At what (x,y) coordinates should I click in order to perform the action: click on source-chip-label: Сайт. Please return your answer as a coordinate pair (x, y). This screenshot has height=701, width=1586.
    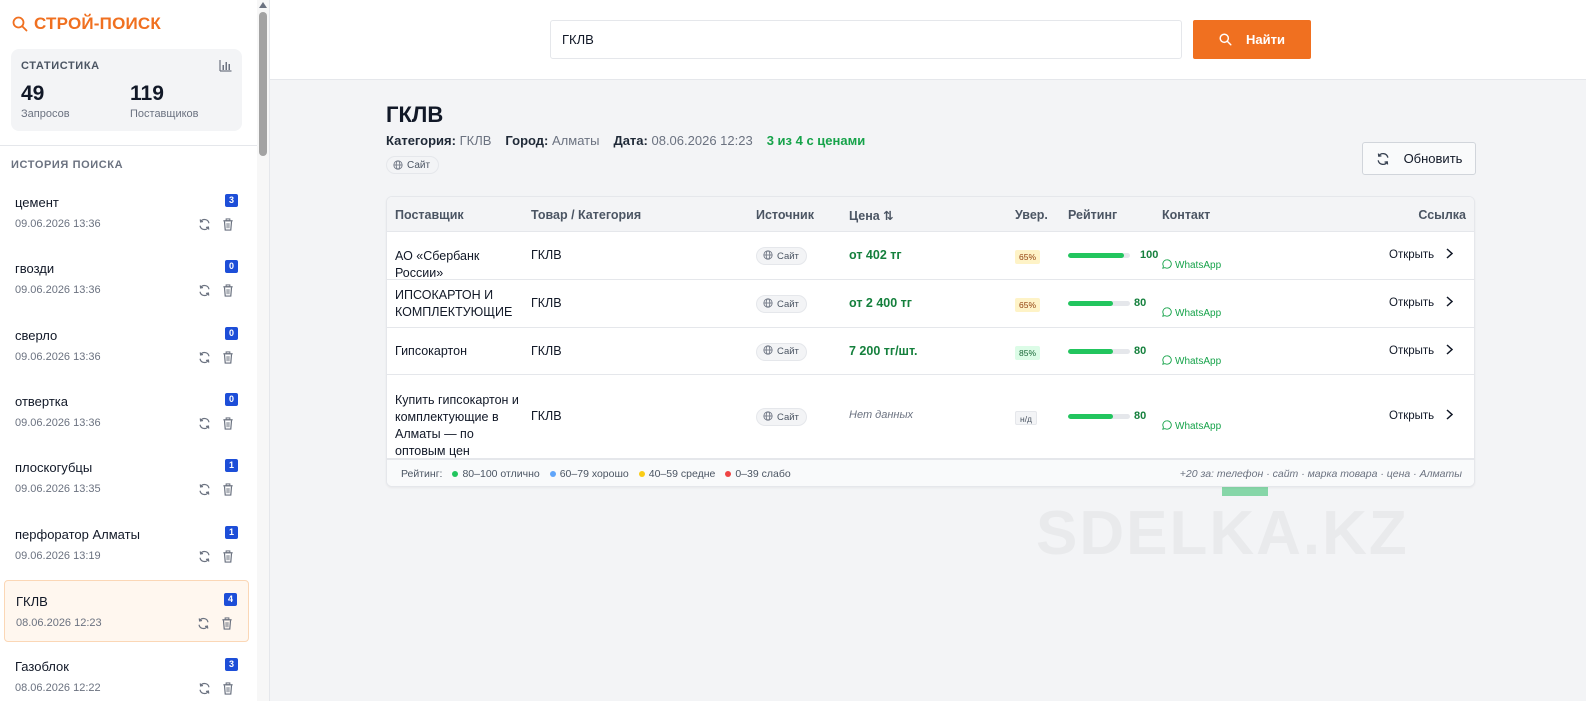
    Looking at the image, I should click on (419, 165).